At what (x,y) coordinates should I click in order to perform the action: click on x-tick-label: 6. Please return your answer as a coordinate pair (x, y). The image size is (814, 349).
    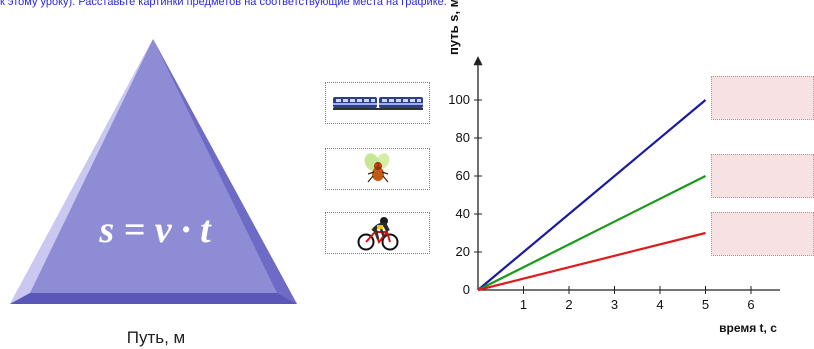
    Looking at the image, I should click on (750, 304).